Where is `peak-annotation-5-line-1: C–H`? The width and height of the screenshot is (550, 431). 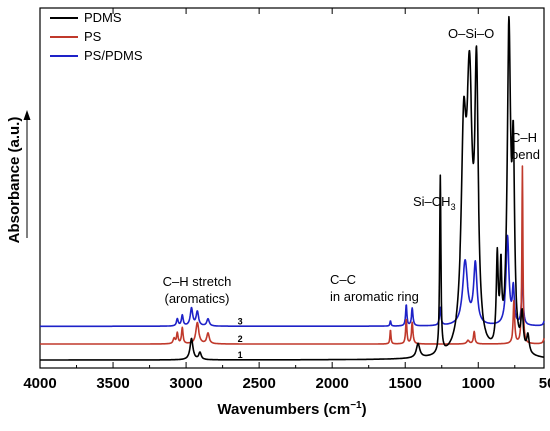 peak-annotation-5-line-1: C–H is located at coordinates (524, 137).